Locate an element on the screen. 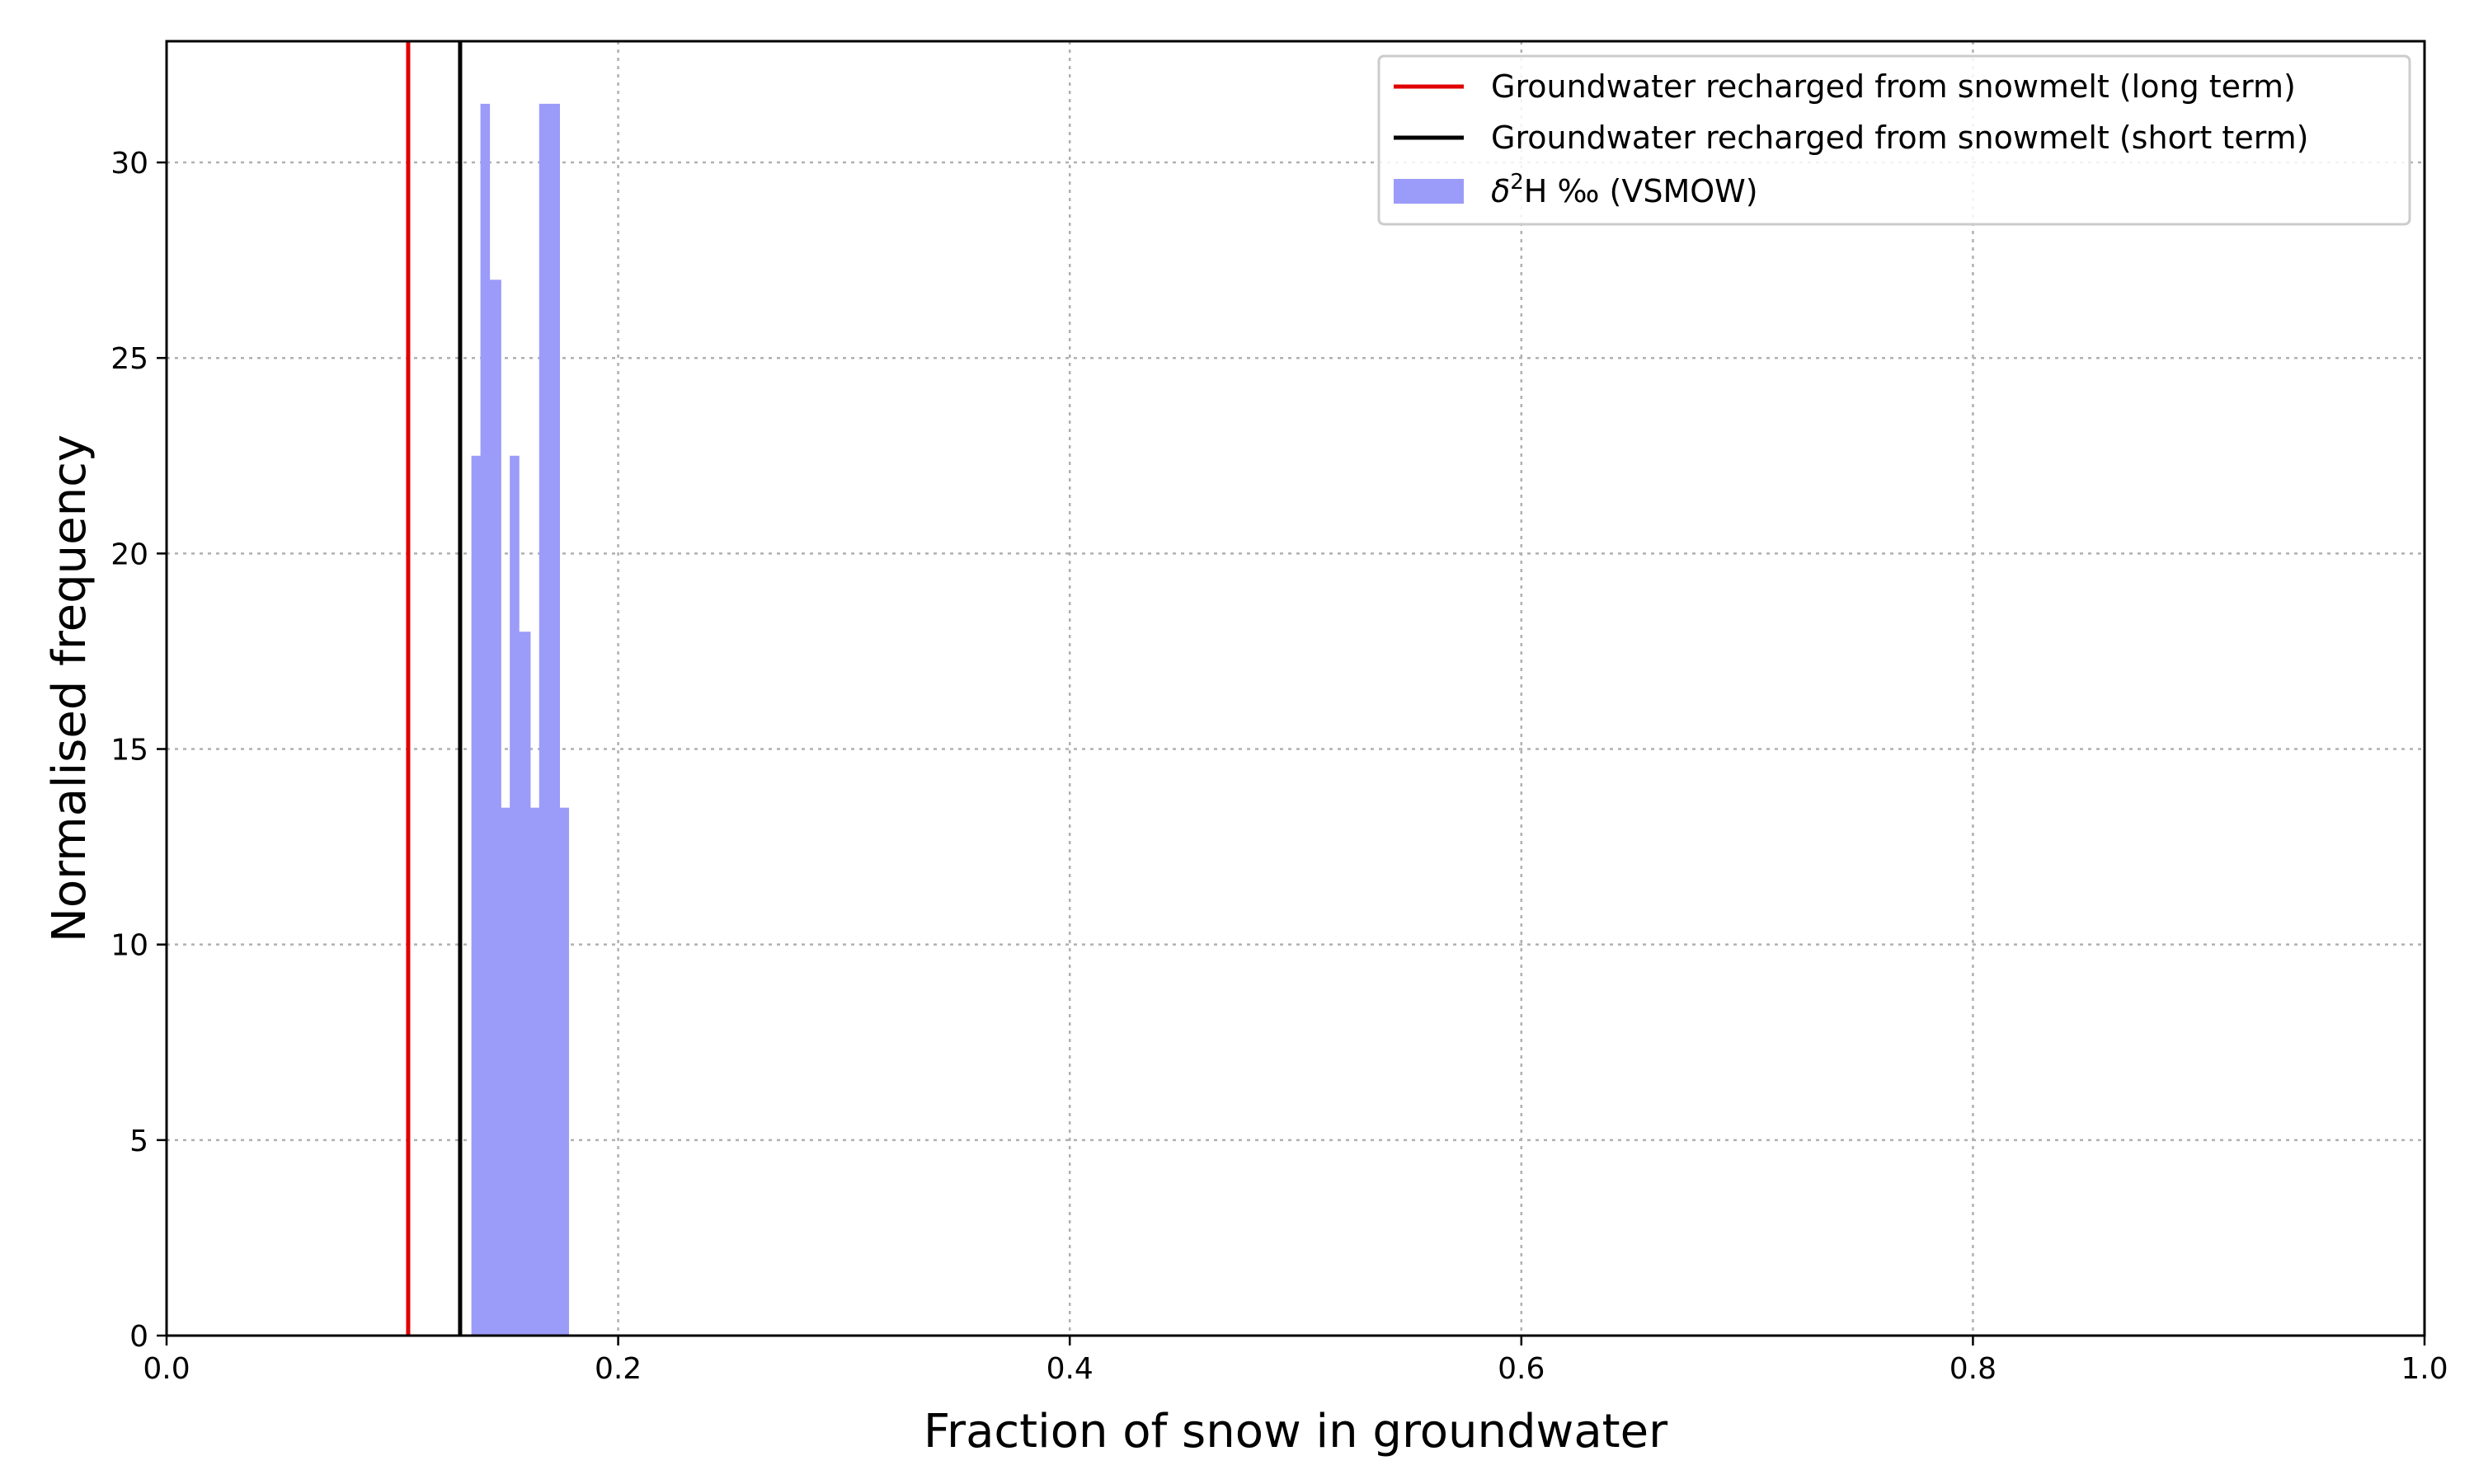 Image resolution: width=2474 pixels, height=1484 pixels. x-tick-label: 0.0 is located at coordinates (166, 1369).